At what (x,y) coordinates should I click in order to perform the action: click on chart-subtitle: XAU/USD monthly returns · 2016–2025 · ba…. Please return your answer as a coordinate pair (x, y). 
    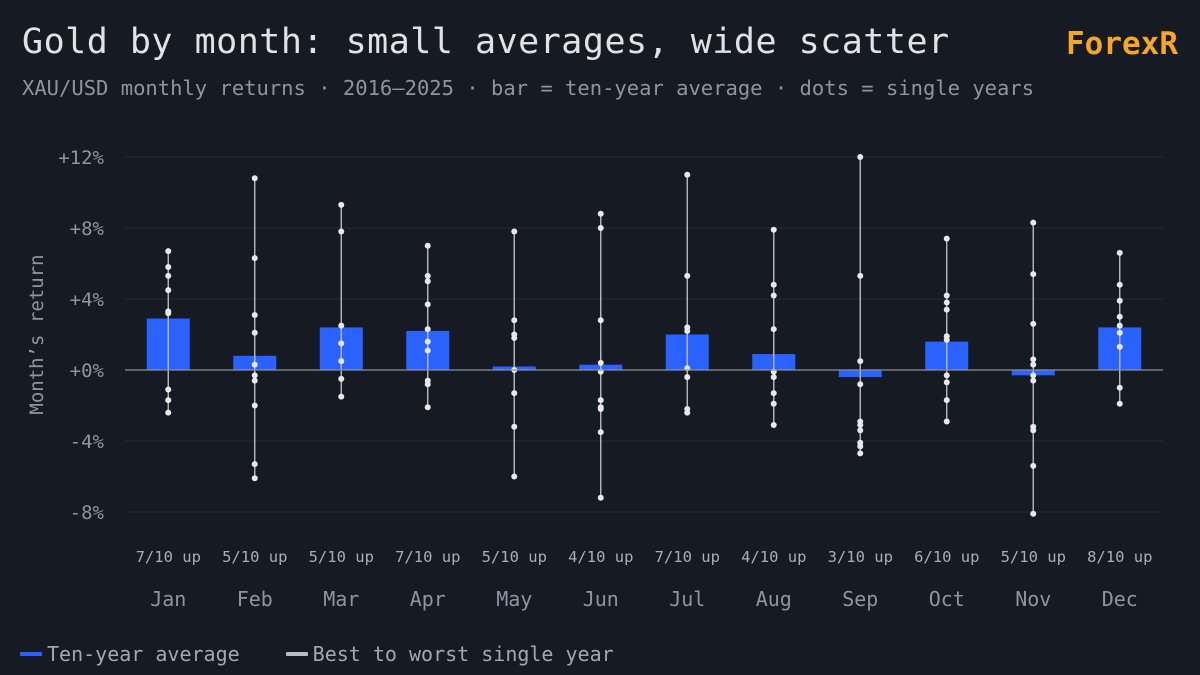
    Looking at the image, I should click on (528, 88).